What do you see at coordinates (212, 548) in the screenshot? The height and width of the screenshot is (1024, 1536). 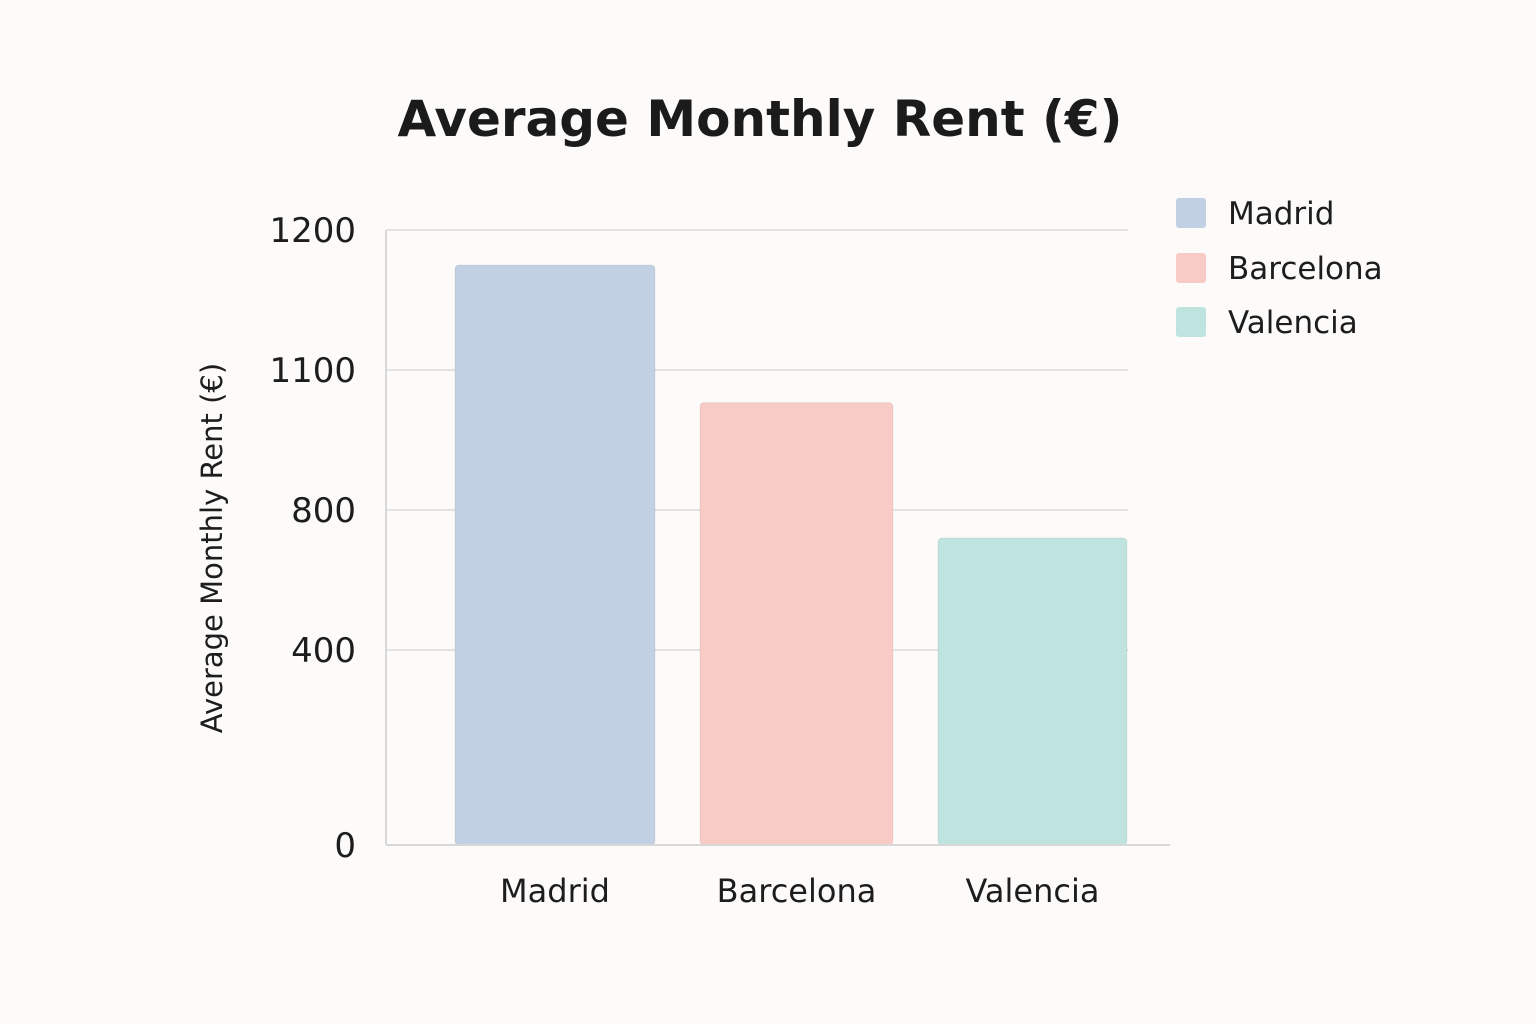 I see `y-axis-label: Average Monthly Rent (€)` at bounding box center [212, 548].